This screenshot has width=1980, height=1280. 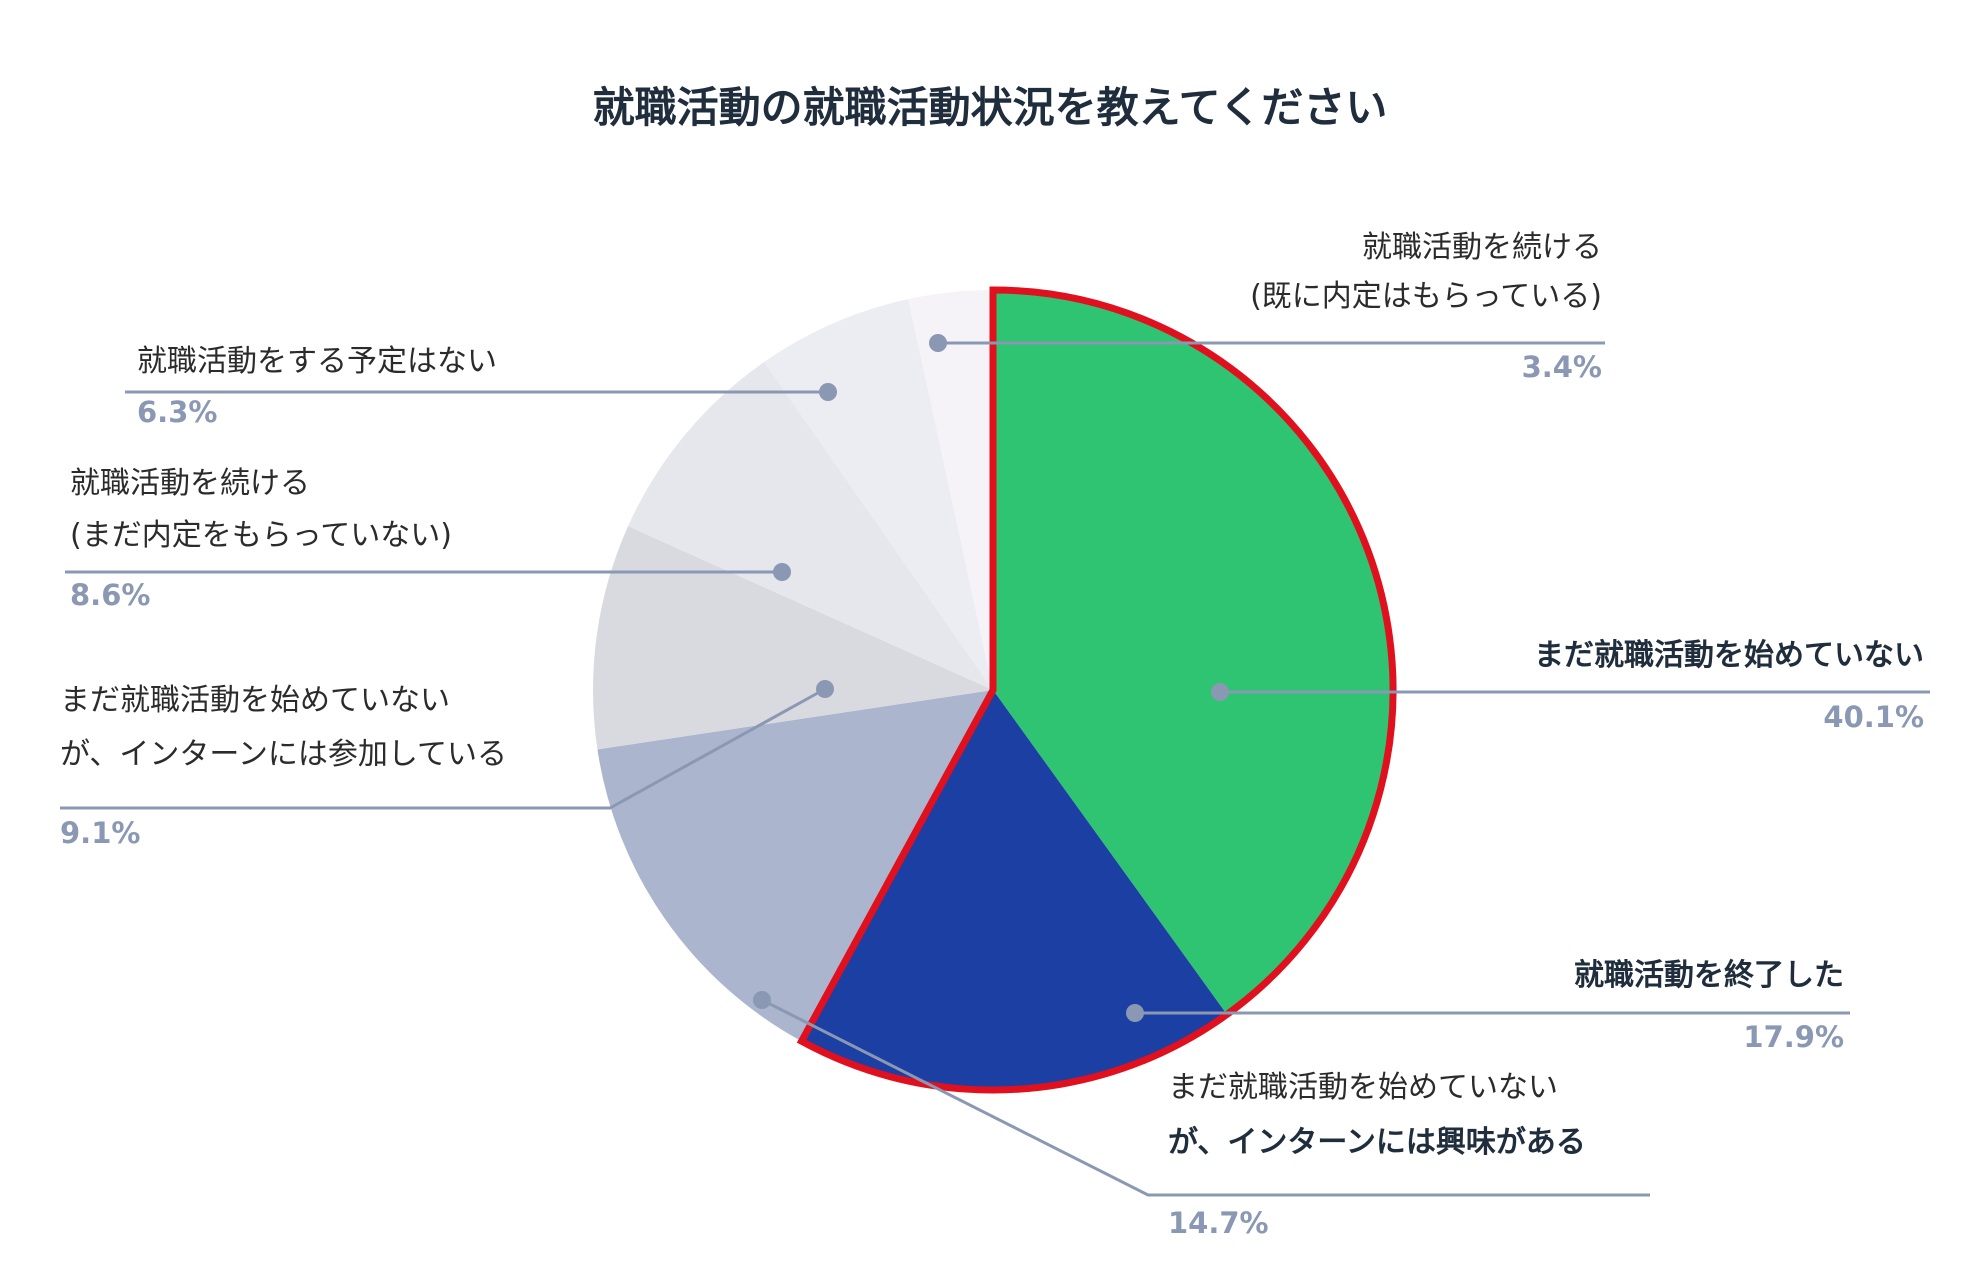 I want to click on slice-label-7-line-1: 就職活動を続ける, so click(x=1482, y=247).